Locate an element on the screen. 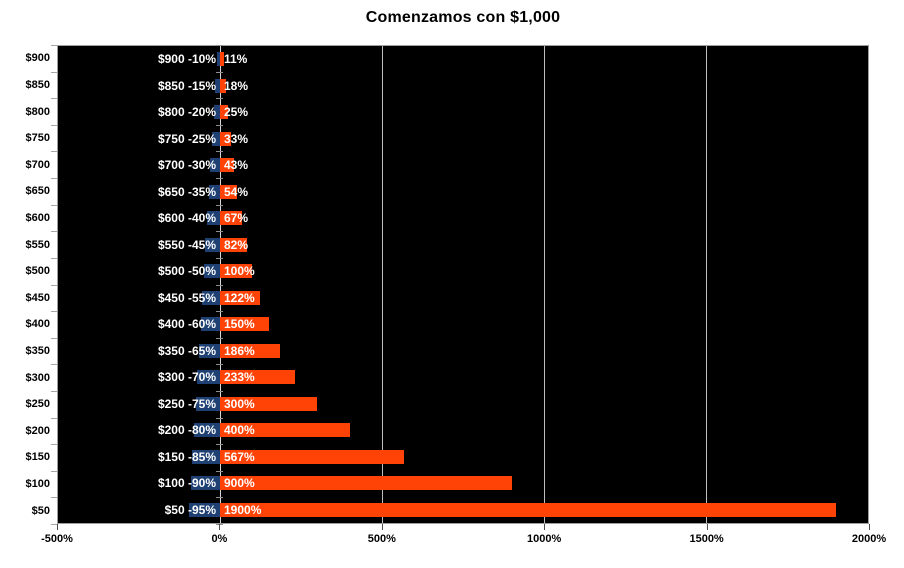  recovery-label: 186% is located at coordinates (239, 350).